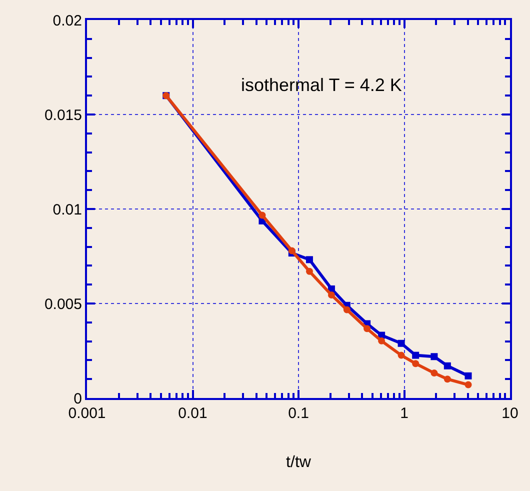 The height and width of the screenshot is (491, 530). Describe the element at coordinates (87, 413) in the screenshot. I see `x-tick-label: 0.001` at that location.